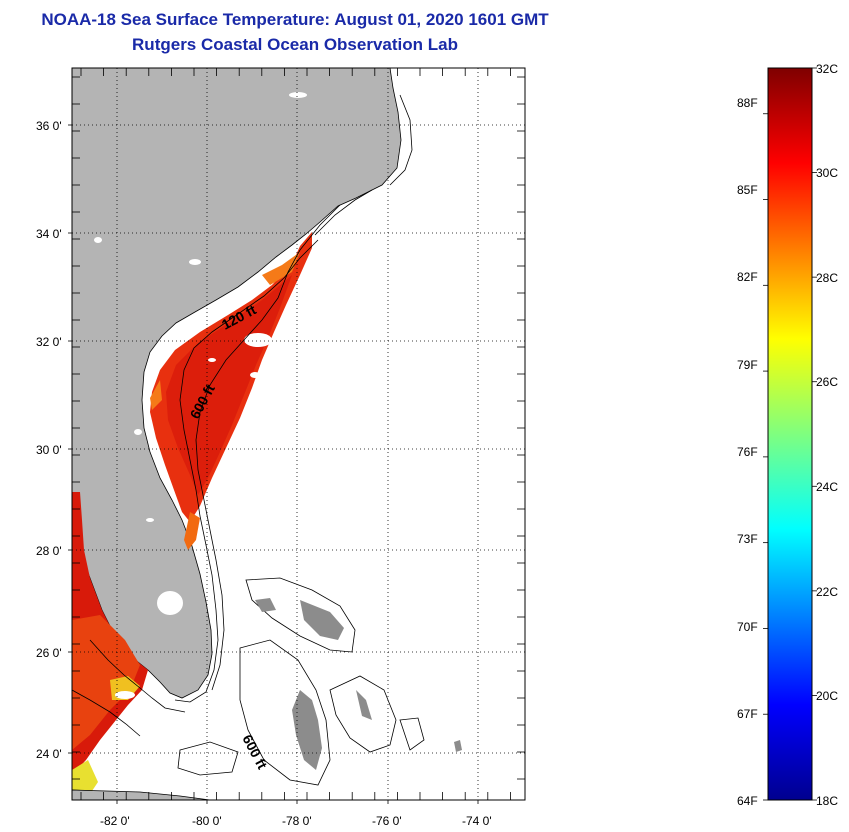  What do you see at coordinates (49, 551) in the screenshot?
I see `lat-label: 28 0'` at bounding box center [49, 551].